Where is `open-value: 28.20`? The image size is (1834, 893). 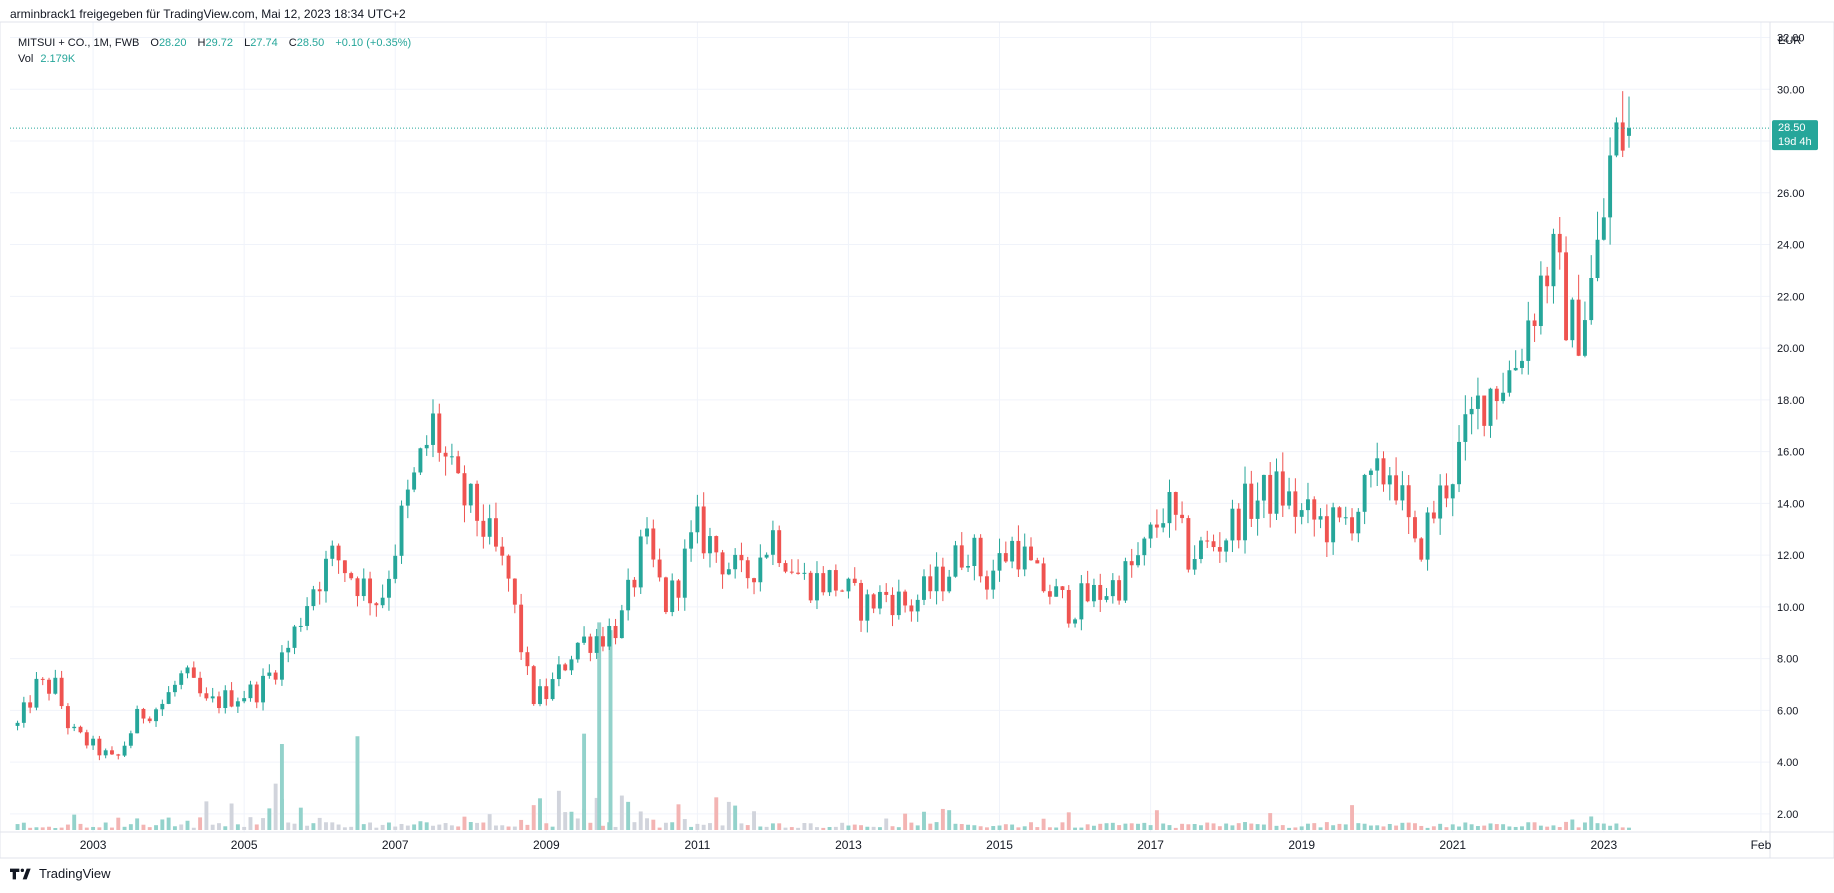 open-value: 28.20 is located at coordinates (172, 43).